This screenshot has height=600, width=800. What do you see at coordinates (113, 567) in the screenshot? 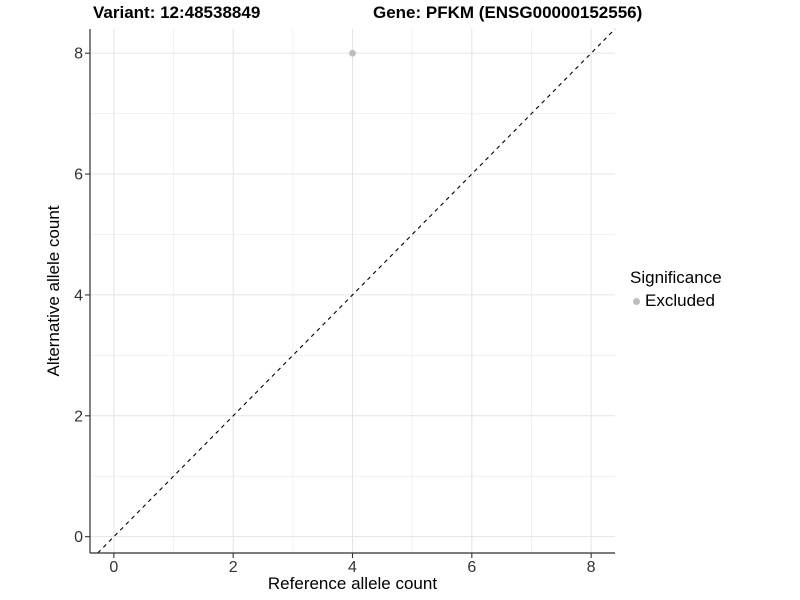
I see `x-tick-label: 0` at bounding box center [113, 567].